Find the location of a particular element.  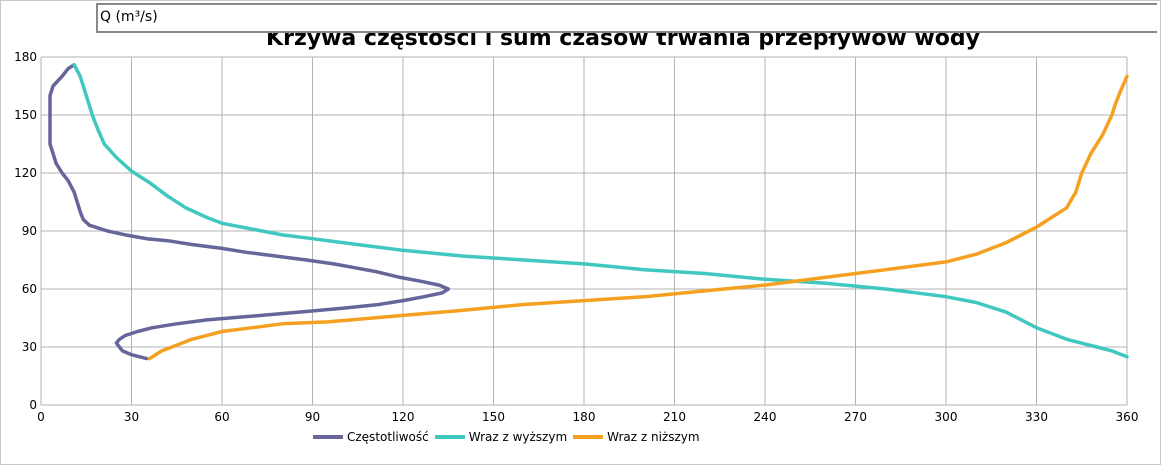

x-tick-label: 60 is located at coordinates (221, 417).